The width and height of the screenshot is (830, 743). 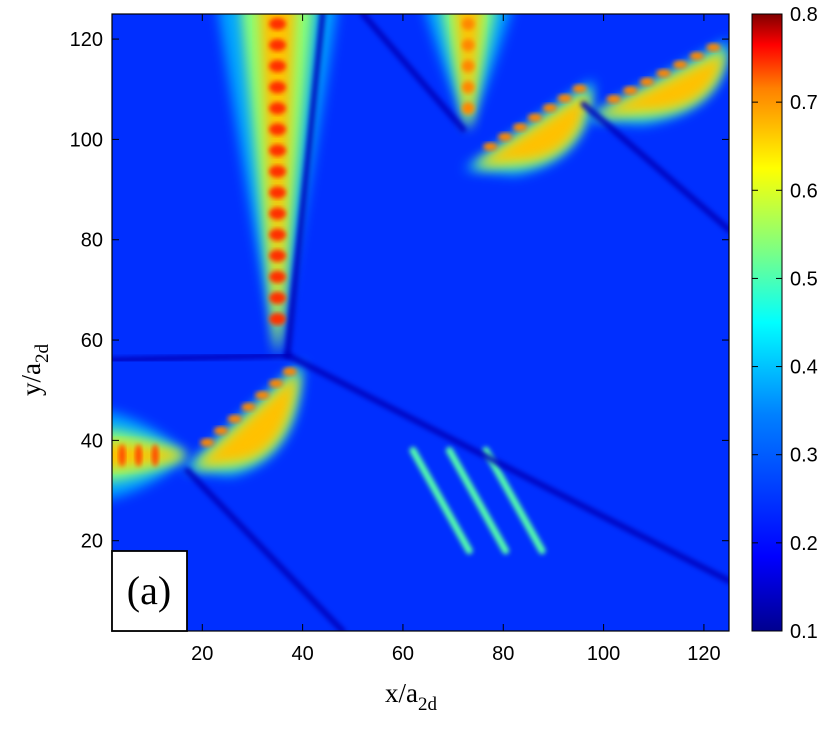 I want to click on x-tick-label: 120, so click(x=703, y=654).